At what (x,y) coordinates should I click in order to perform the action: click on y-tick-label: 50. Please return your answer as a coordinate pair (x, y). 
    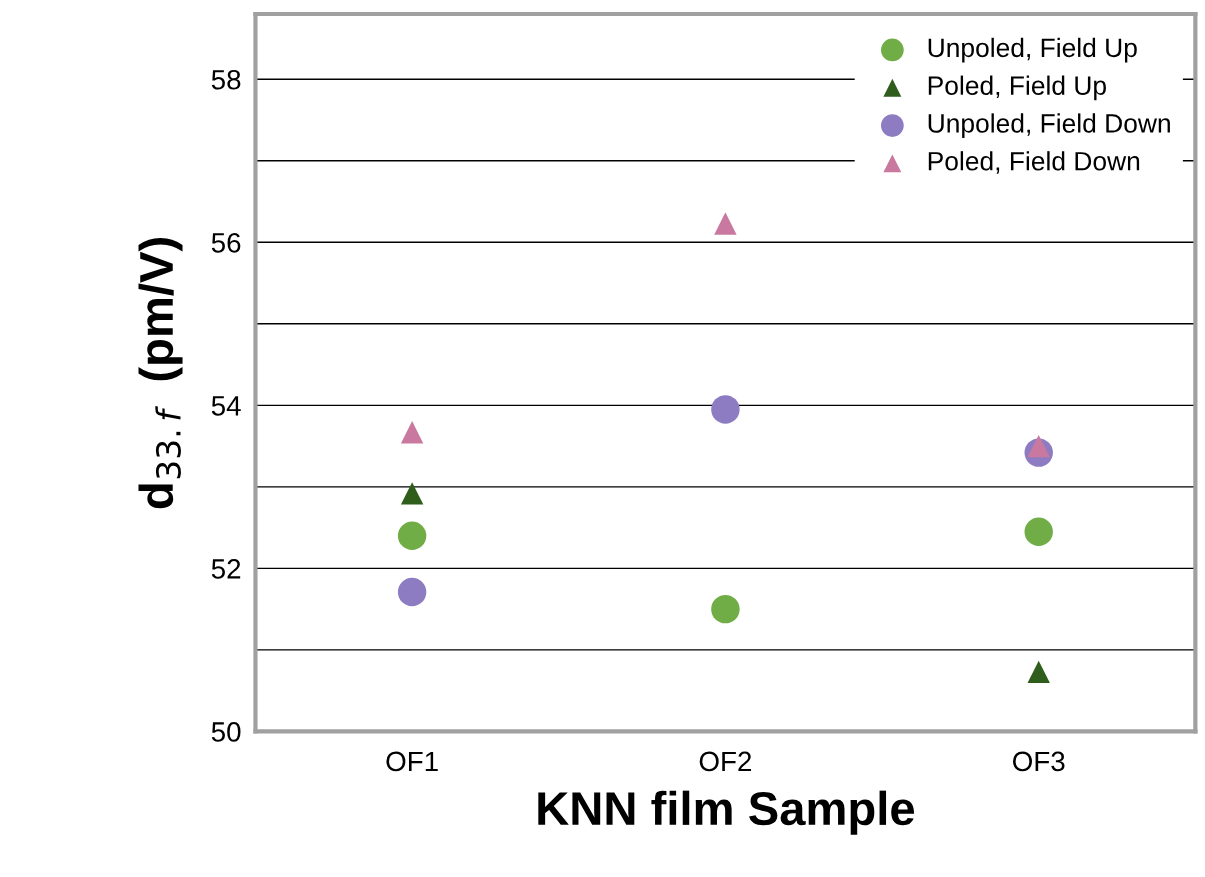
    Looking at the image, I should click on (226, 732).